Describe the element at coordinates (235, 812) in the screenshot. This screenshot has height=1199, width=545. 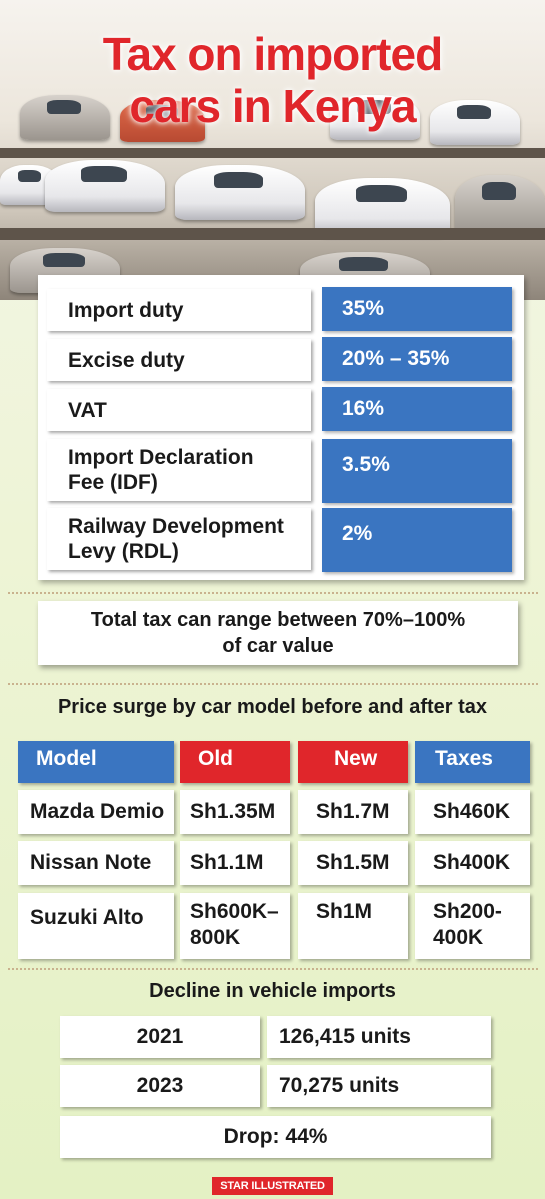
I see `table-cell-old: Sh1.35M` at that location.